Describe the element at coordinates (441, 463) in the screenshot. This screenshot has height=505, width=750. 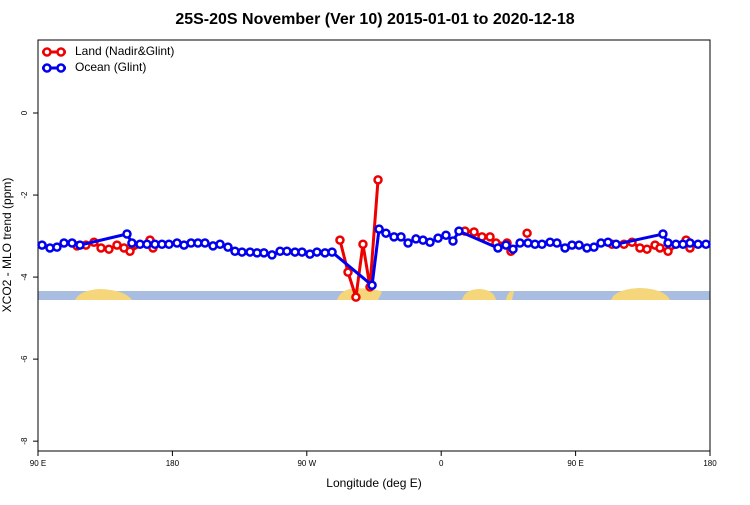
I see `x-tick-label: 0` at that location.